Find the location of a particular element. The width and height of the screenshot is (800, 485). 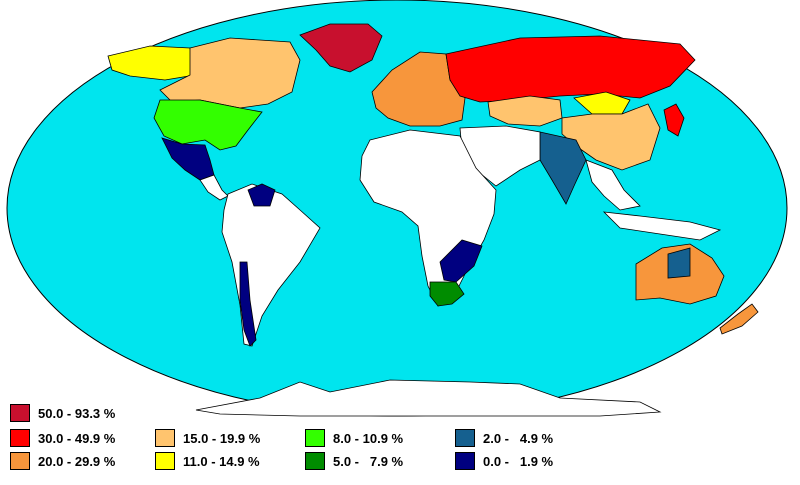

region-australia-interior is located at coordinates (679, 263).